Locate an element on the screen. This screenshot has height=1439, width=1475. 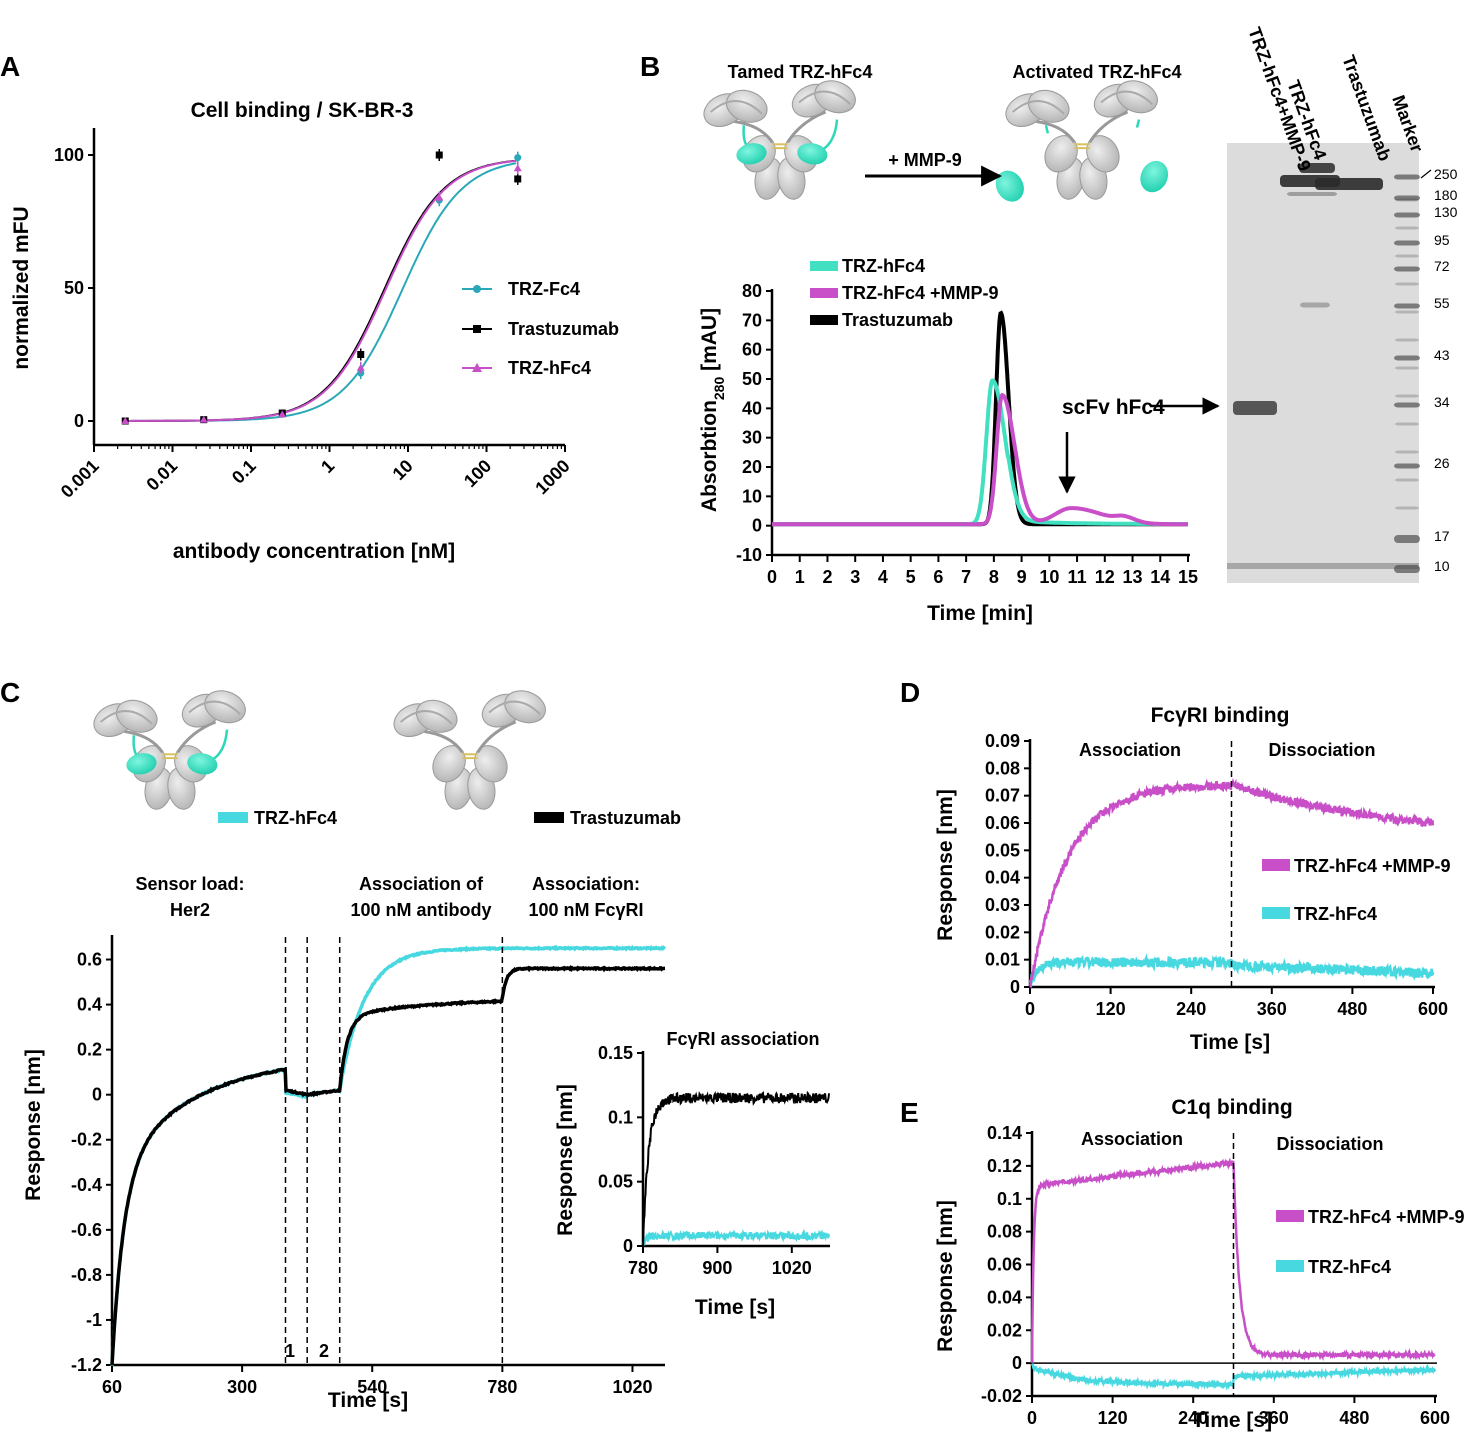
chart-e-ylabel: Response [nm] is located at coordinates (945, 1276).